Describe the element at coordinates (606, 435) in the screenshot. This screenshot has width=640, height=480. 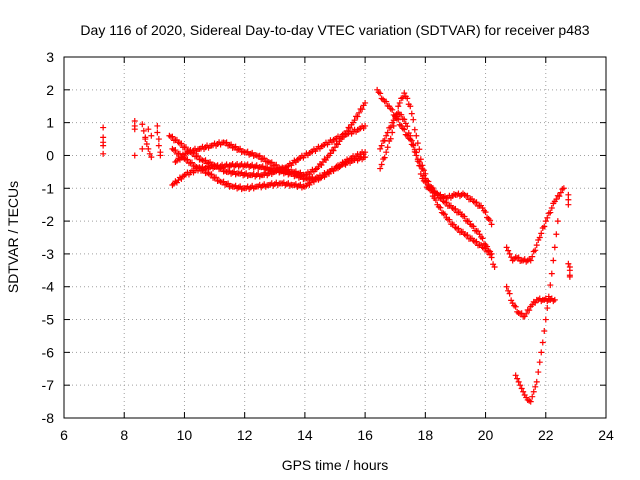
I see `x-tick-label: 24` at that location.